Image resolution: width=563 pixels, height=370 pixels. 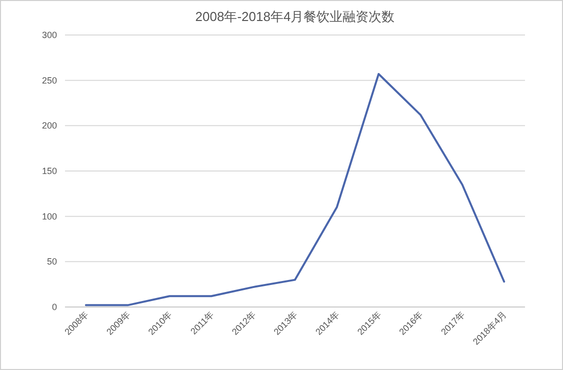 What do you see at coordinates (49, 125) in the screenshot?
I see `y-tick-label: 200` at bounding box center [49, 125].